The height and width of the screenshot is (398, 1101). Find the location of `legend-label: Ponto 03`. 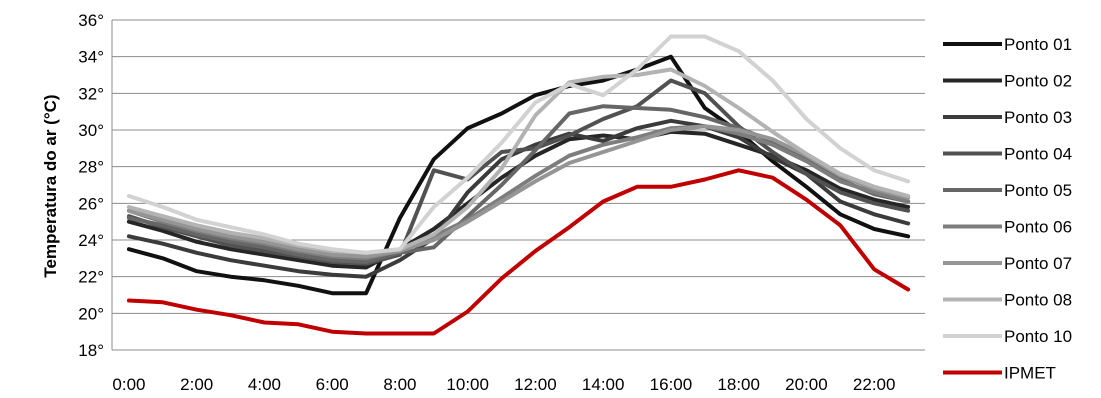

legend-label: Ponto 03 is located at coordinates (1038, 117).